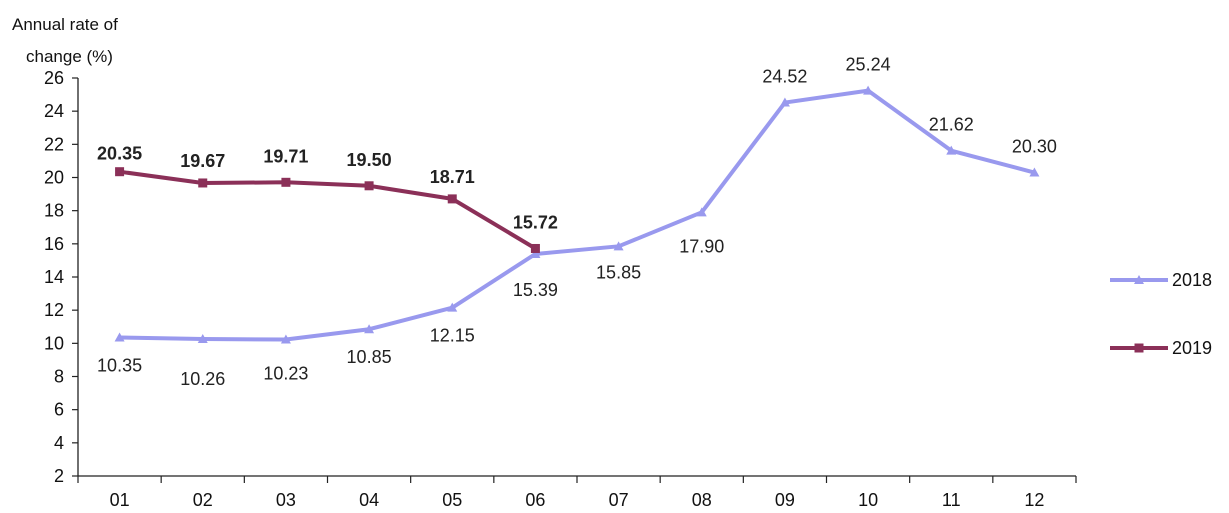 This screenshot has height=513, width=1229. Describe the element at coordinates (54, 178) in the screenshot. I see `y-tick-label: 20` at that location.